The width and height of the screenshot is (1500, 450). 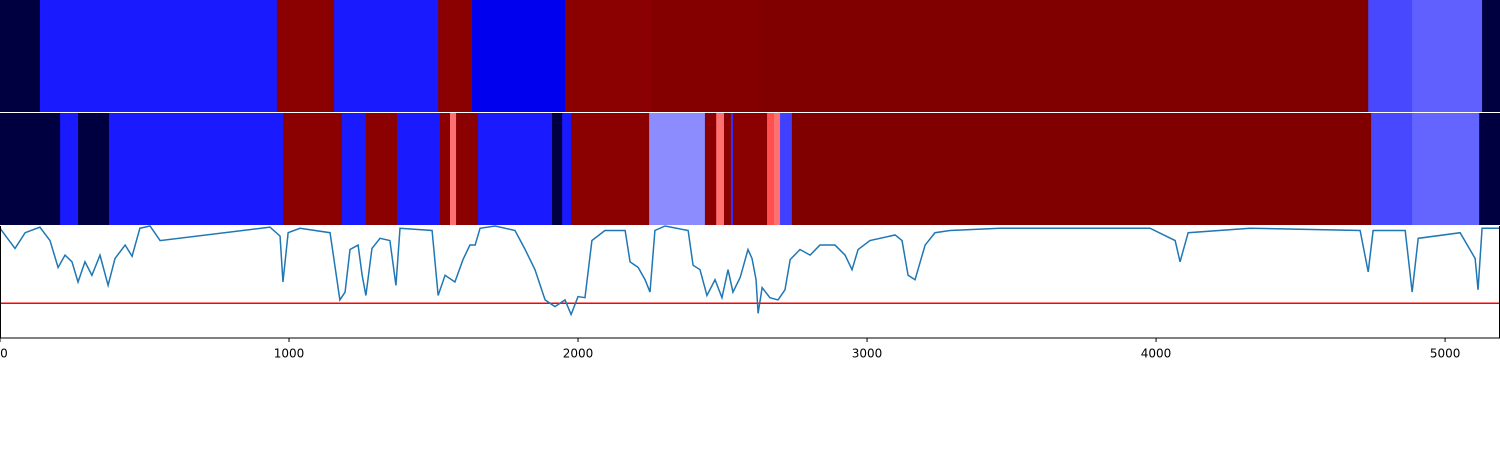 I want to click on x-tick-label: 3000, so click(x=867, y=354).